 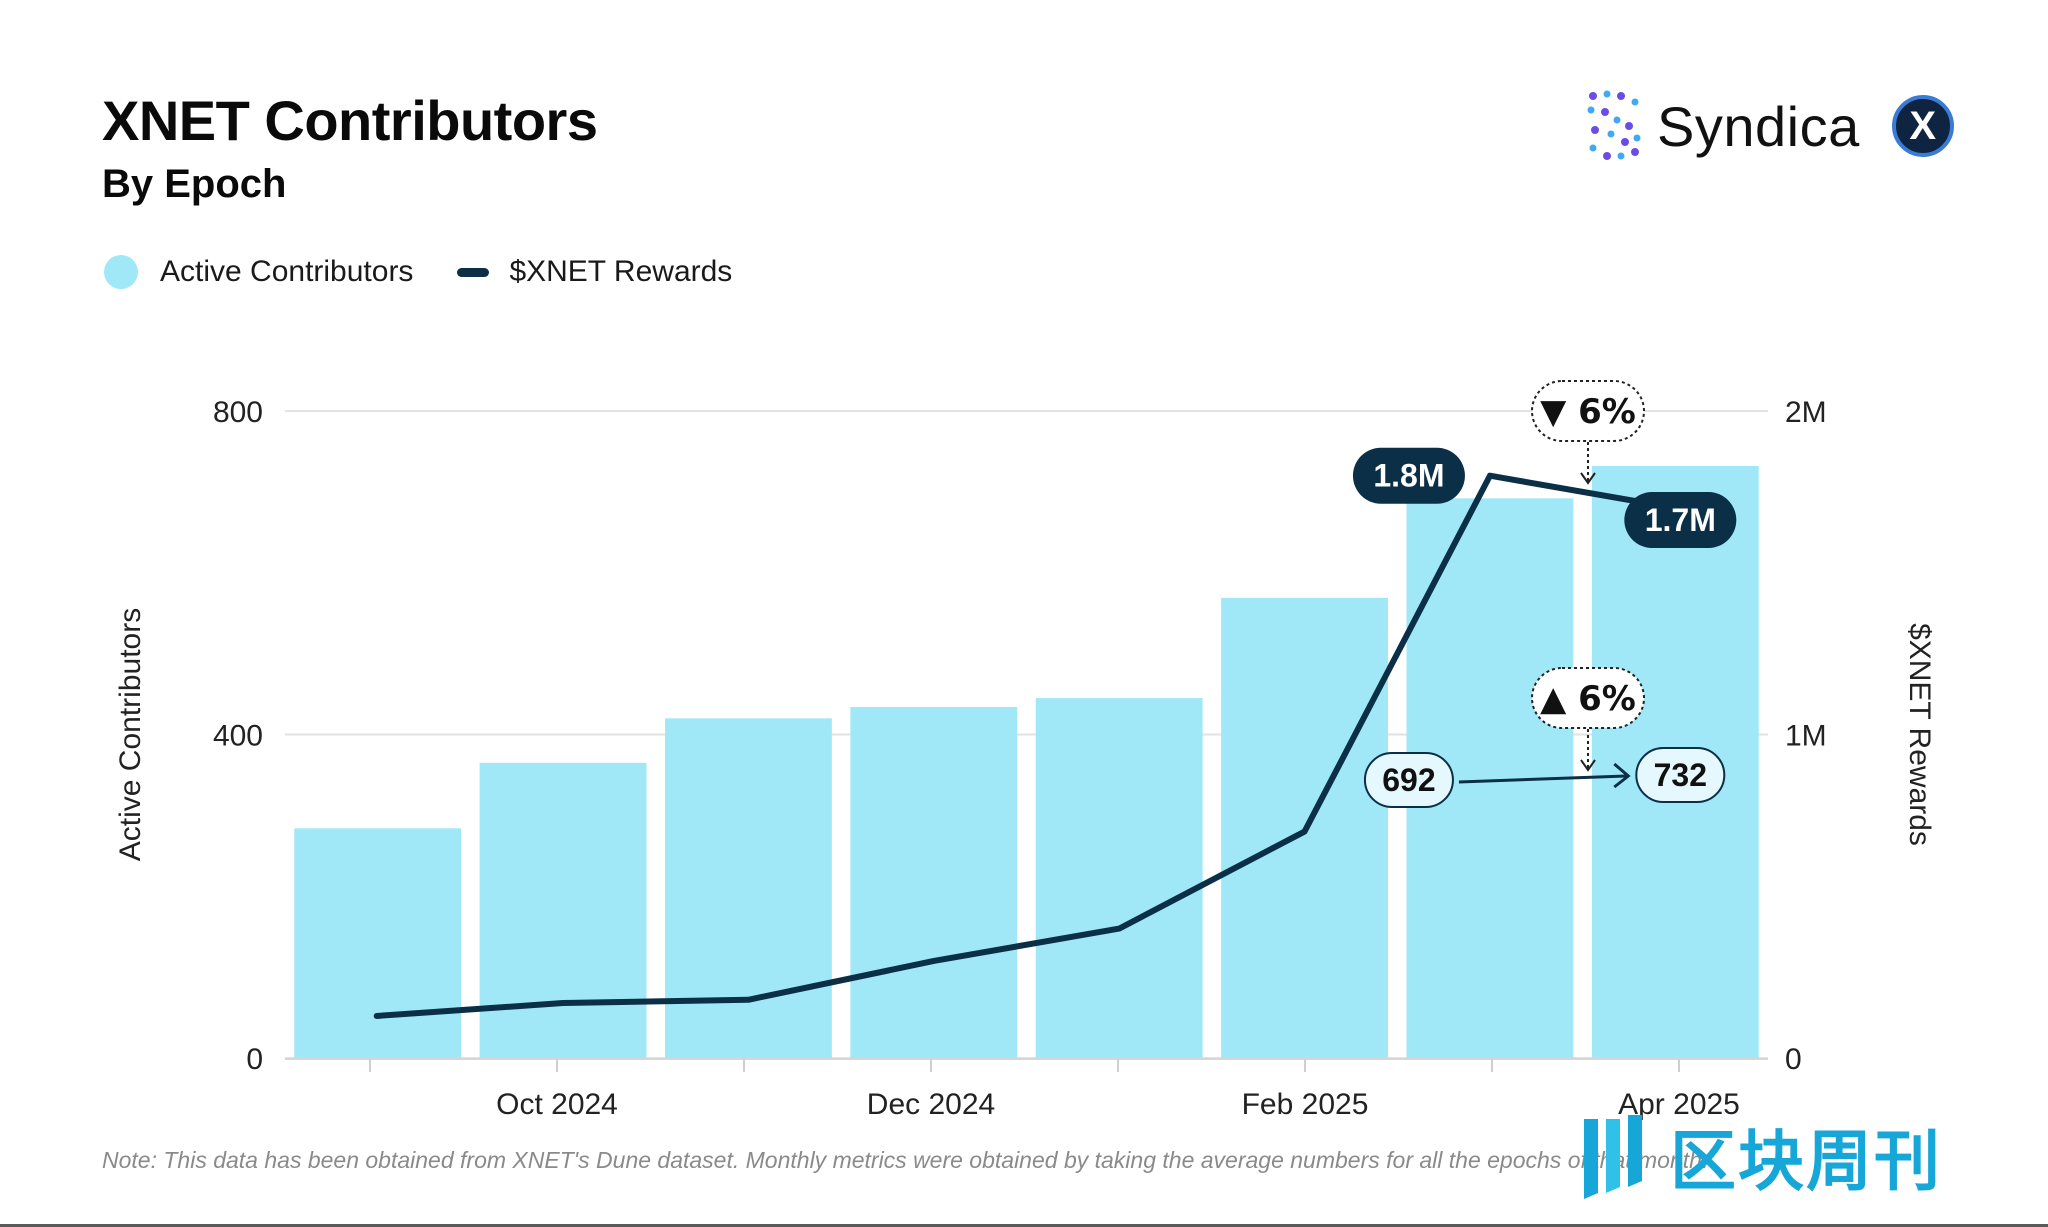 What do you see at coordinates (1614, 125) in the screenshot?
I see `syndica-logo-icon` at bounding box center [1614, 125].